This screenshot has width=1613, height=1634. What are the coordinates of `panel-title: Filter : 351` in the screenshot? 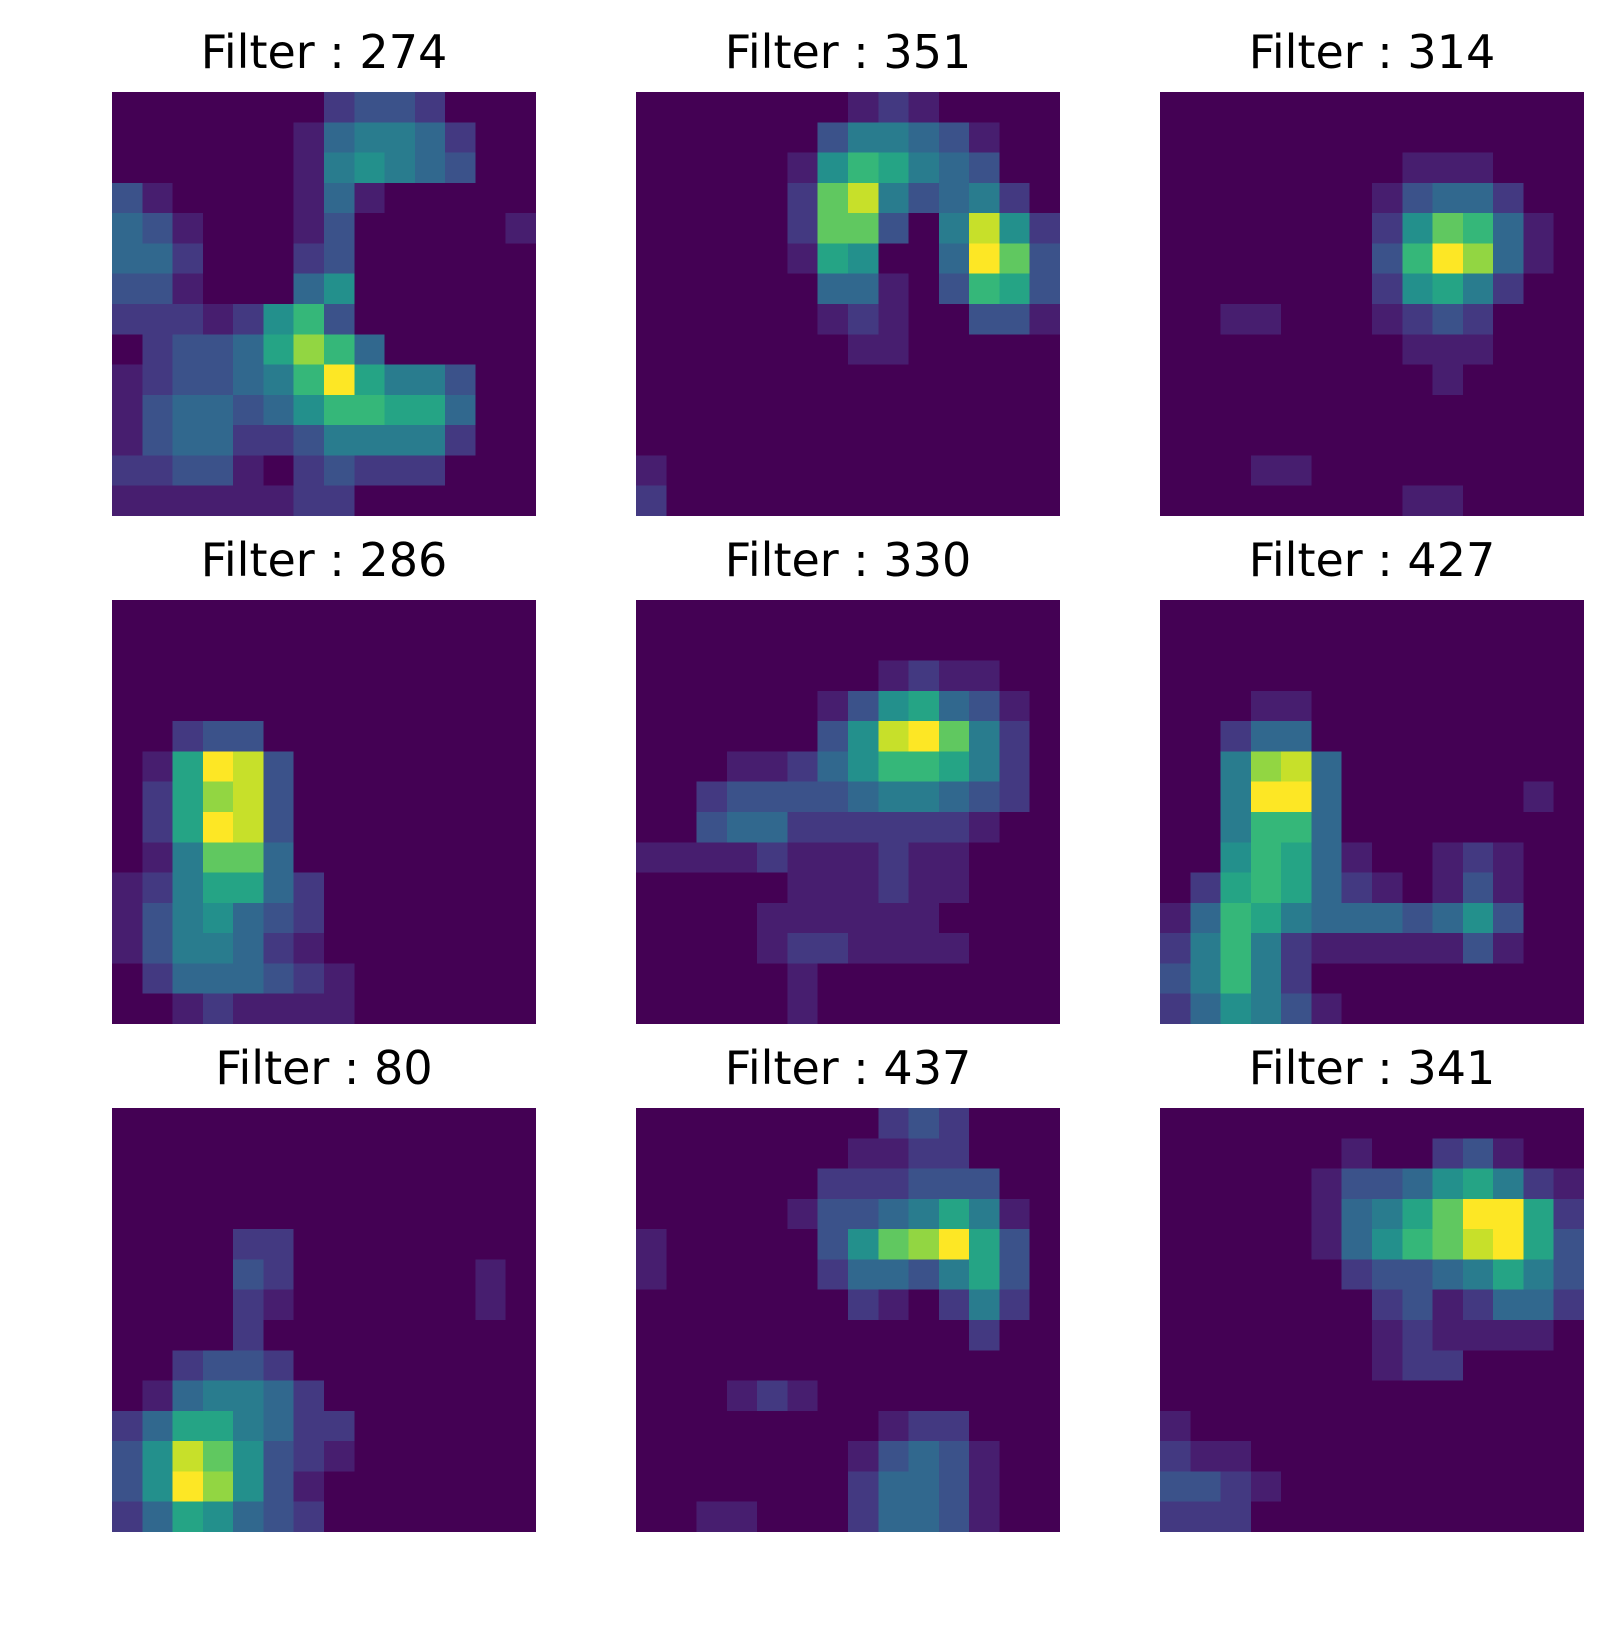 It's located at (848, 52).